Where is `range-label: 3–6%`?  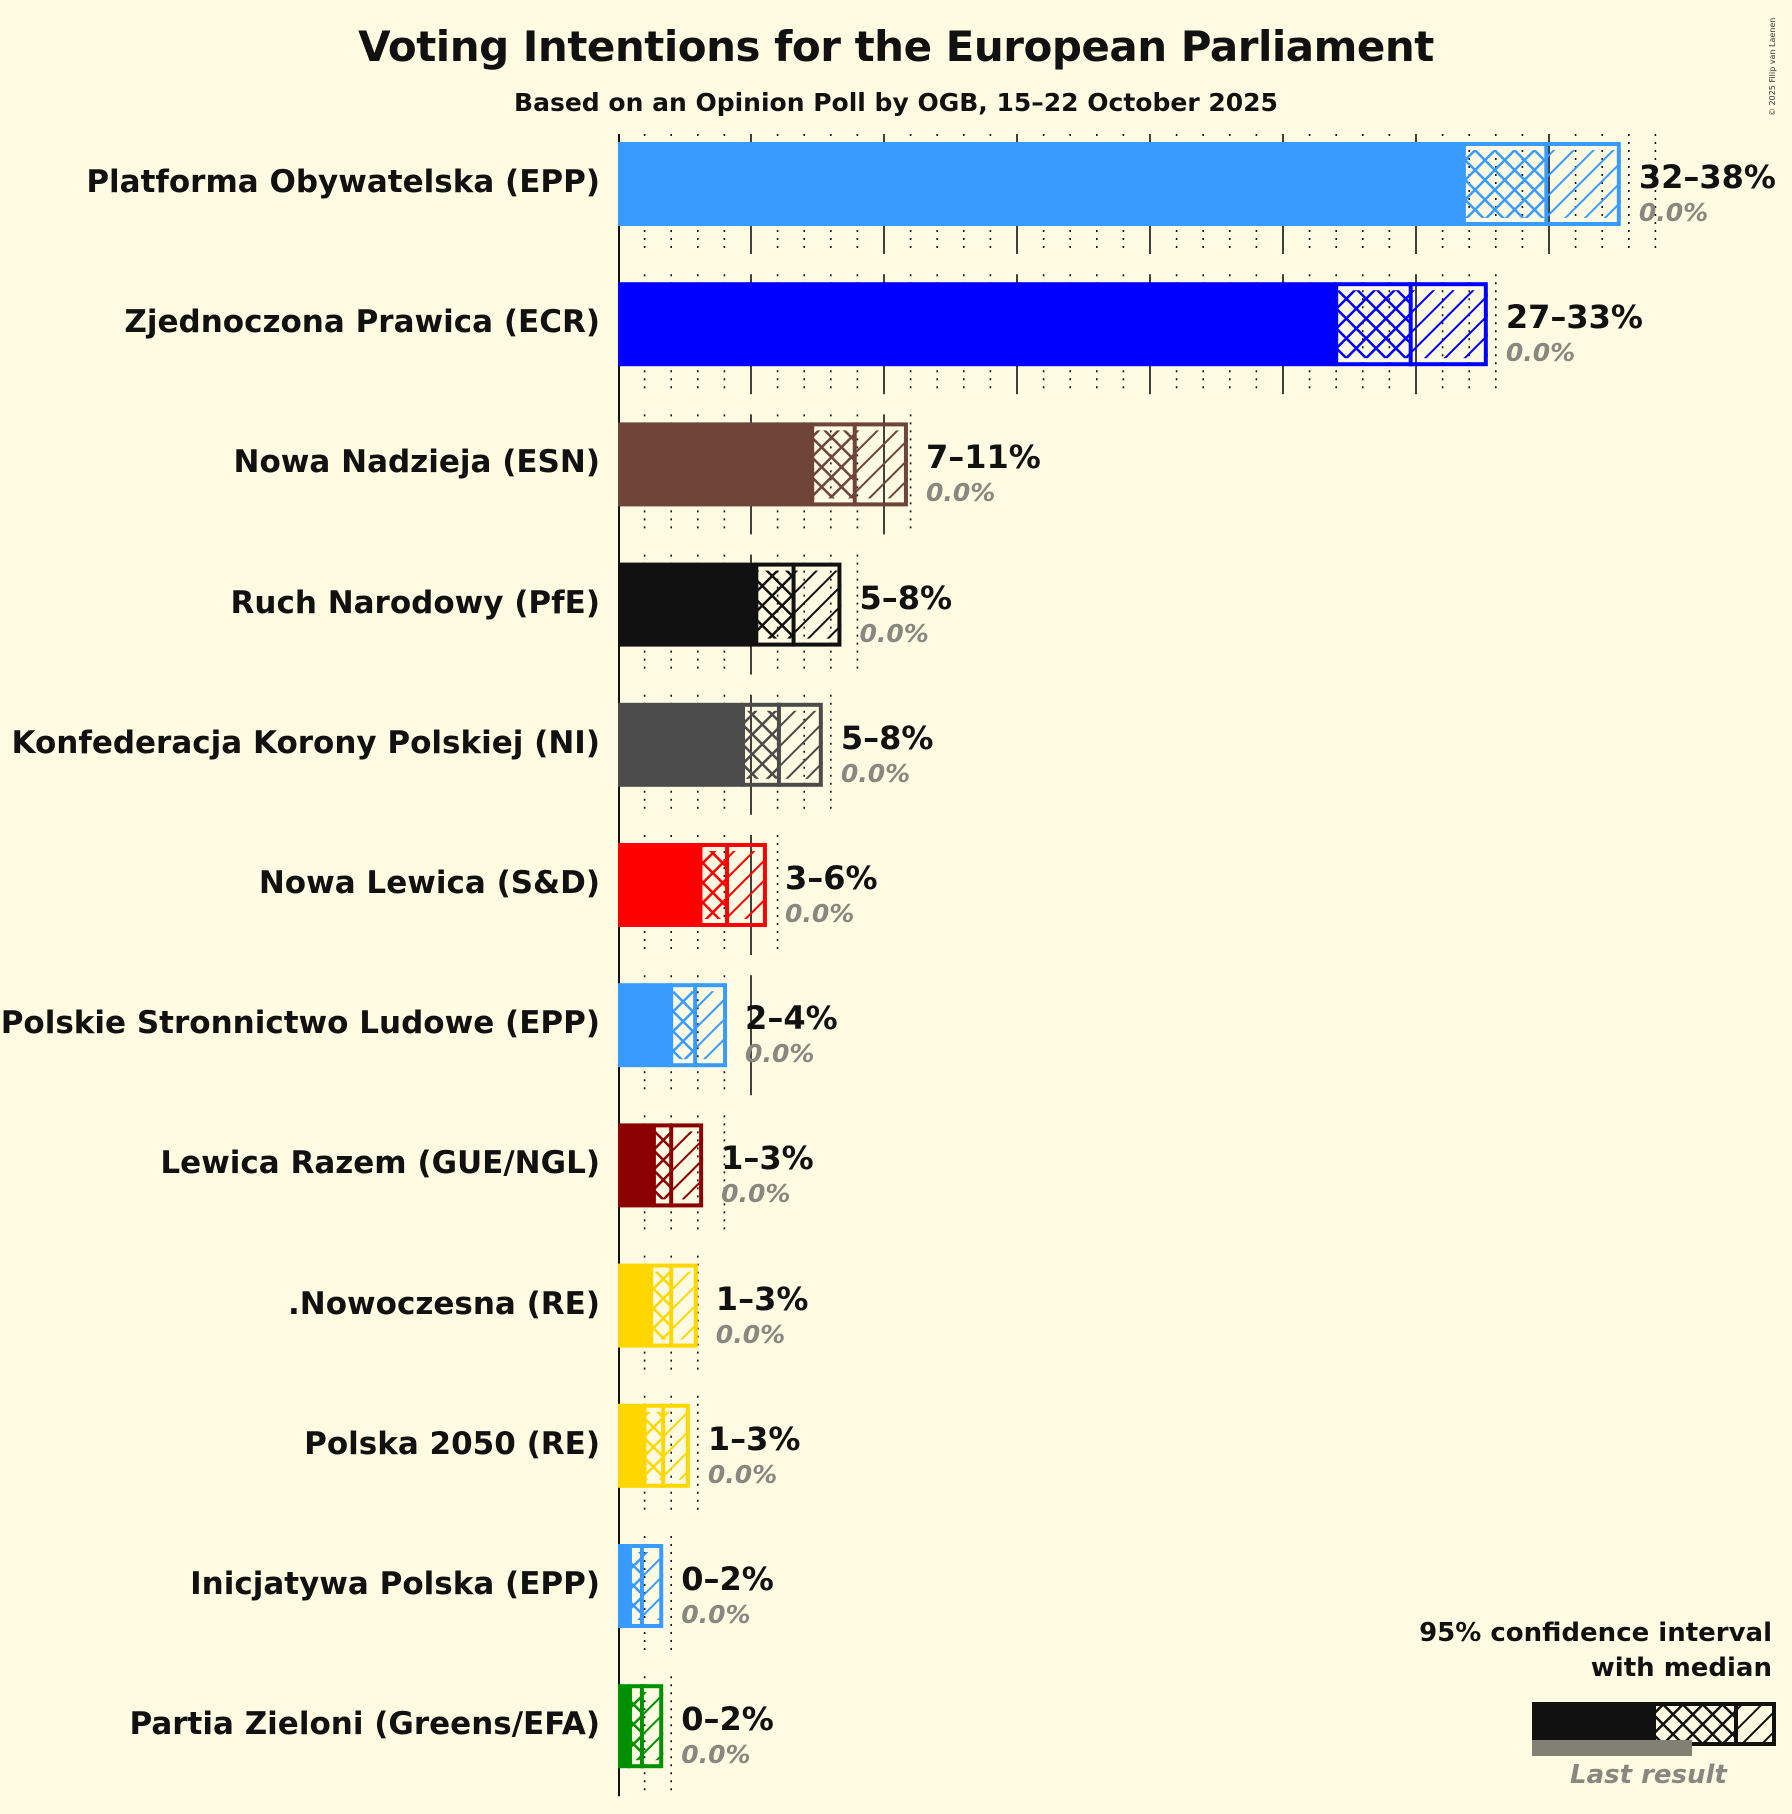
range-label: 3–6% is located at coordinates (831, 878).